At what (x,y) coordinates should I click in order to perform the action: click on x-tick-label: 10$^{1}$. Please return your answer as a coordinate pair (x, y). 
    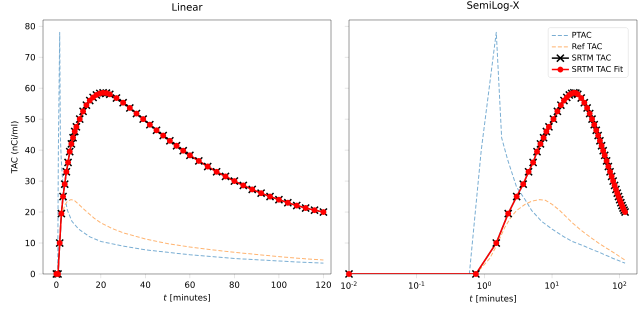
    Looking at the image, I should click on (552, 285).